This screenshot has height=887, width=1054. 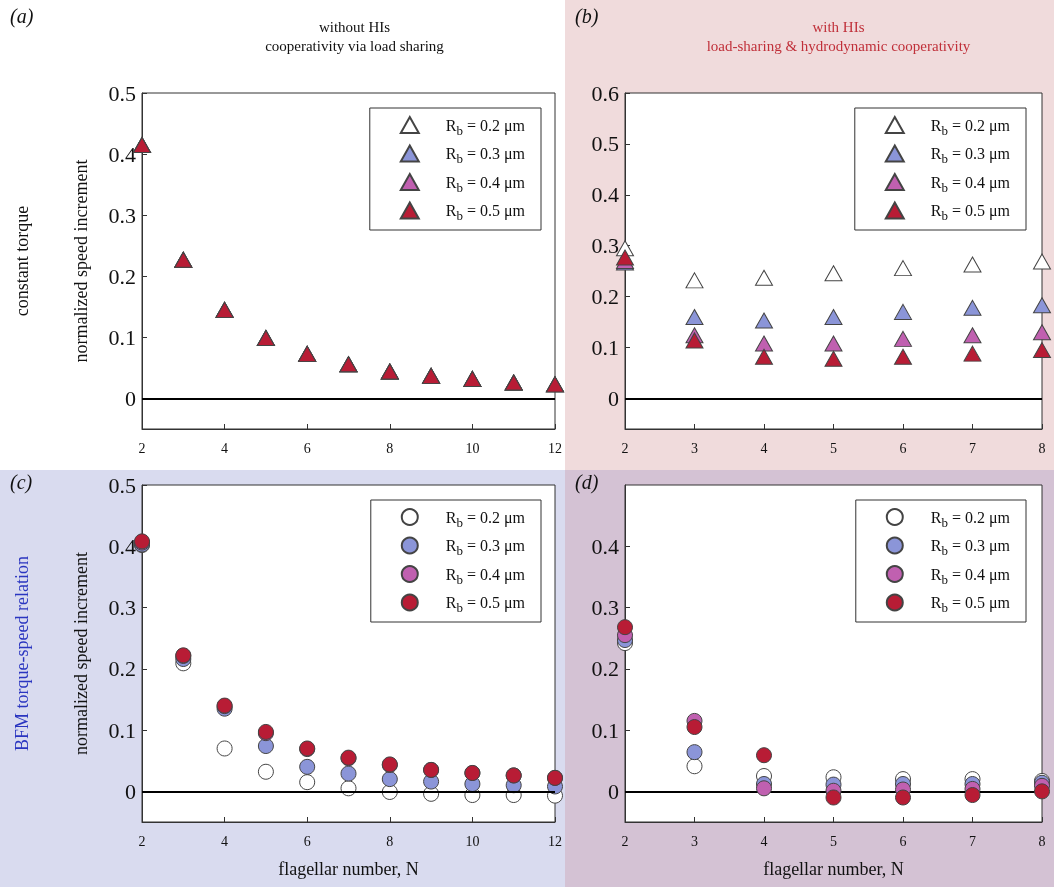 I want to click on y-tick-label: 0.6, so click(x=605, y=93).